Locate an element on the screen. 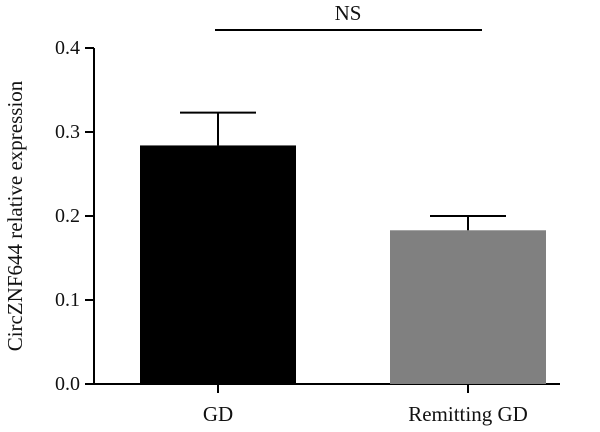 The image size is (600, 432). y-tick-label: 0.3 is located at coordinates (67, 132).